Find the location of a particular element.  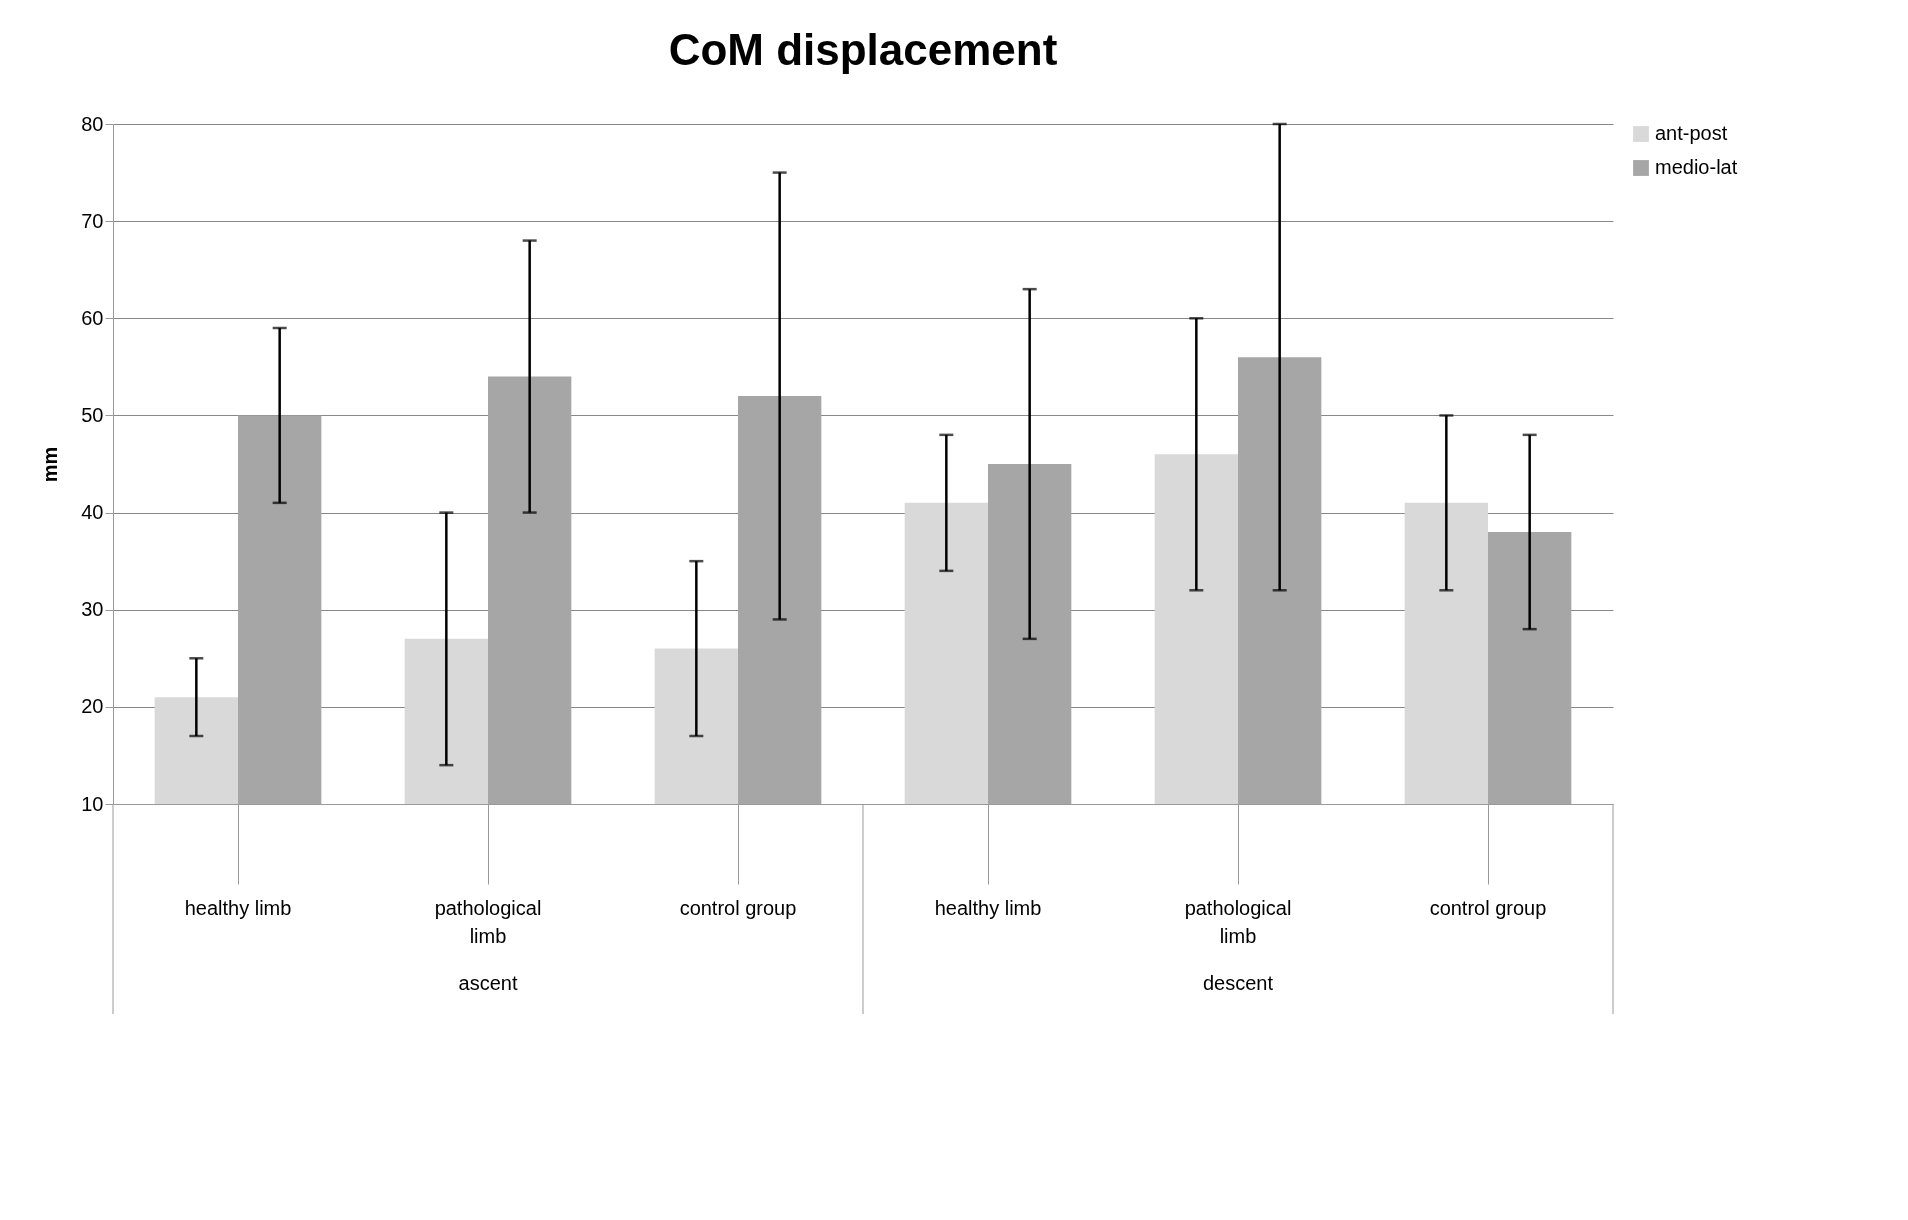

text: ascent is located at coordinates (488, 983).